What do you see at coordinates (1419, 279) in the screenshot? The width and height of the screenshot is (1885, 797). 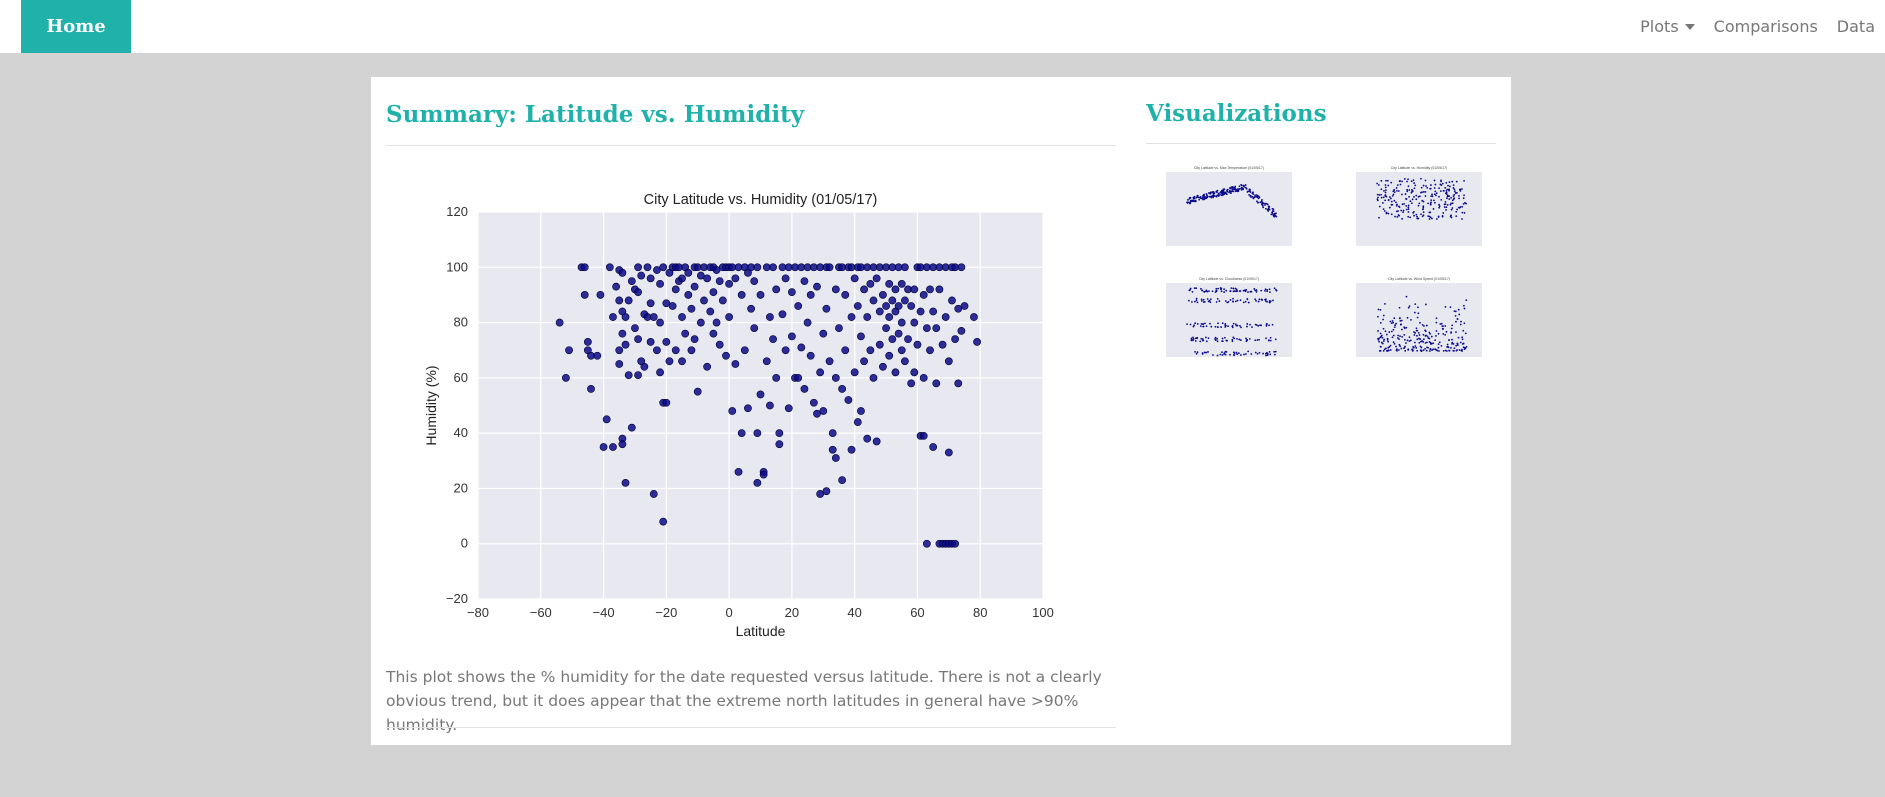 I see `thumbnail-title: City Latitude vs. Wind Speed (01/05/17)` at bounding box center [1419, 279].